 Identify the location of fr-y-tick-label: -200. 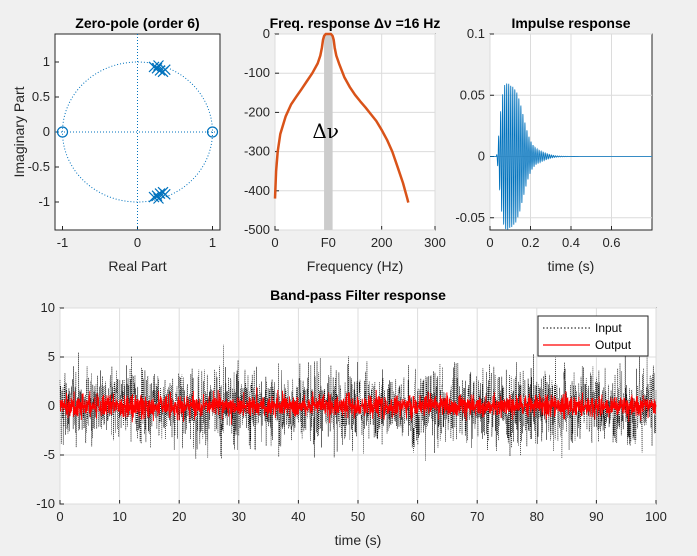
(257, 111).